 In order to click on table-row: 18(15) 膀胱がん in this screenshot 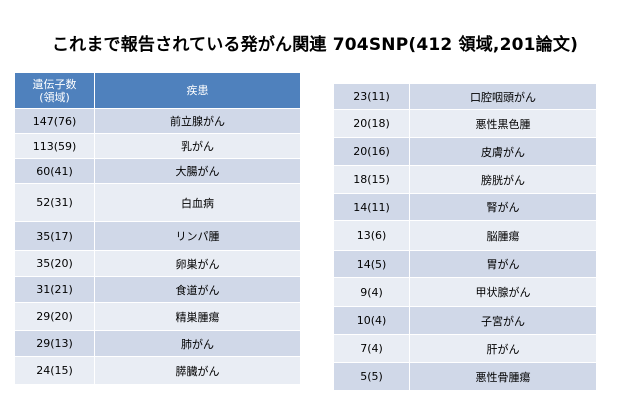, I will do `click(465, 179)`.